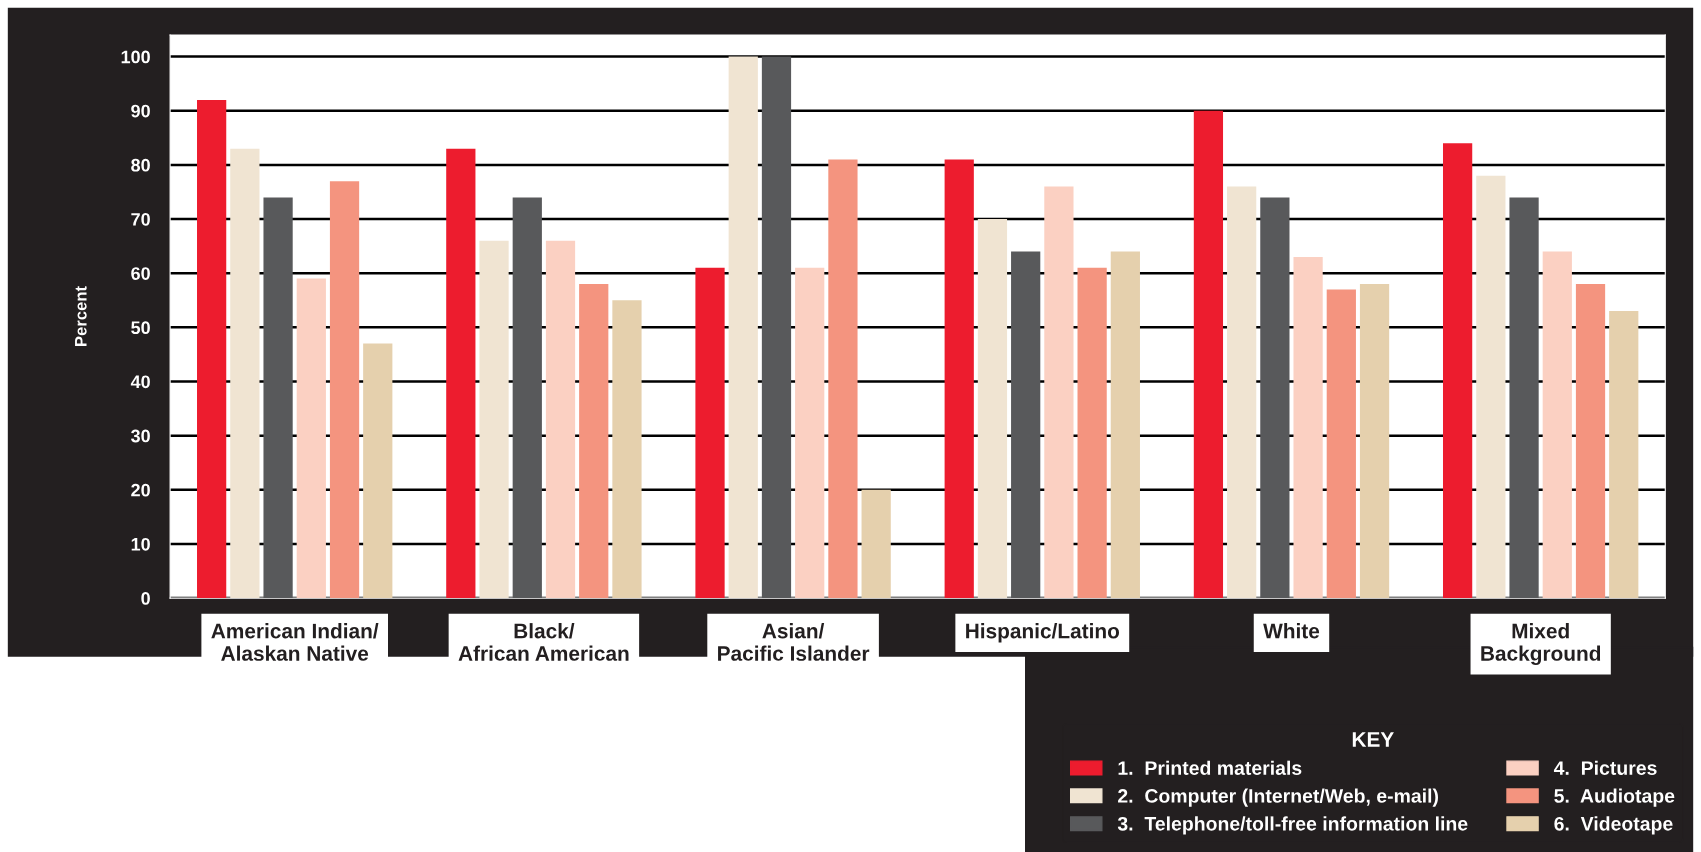  I want to click on y-tick-label: 50, so click(140, 328).